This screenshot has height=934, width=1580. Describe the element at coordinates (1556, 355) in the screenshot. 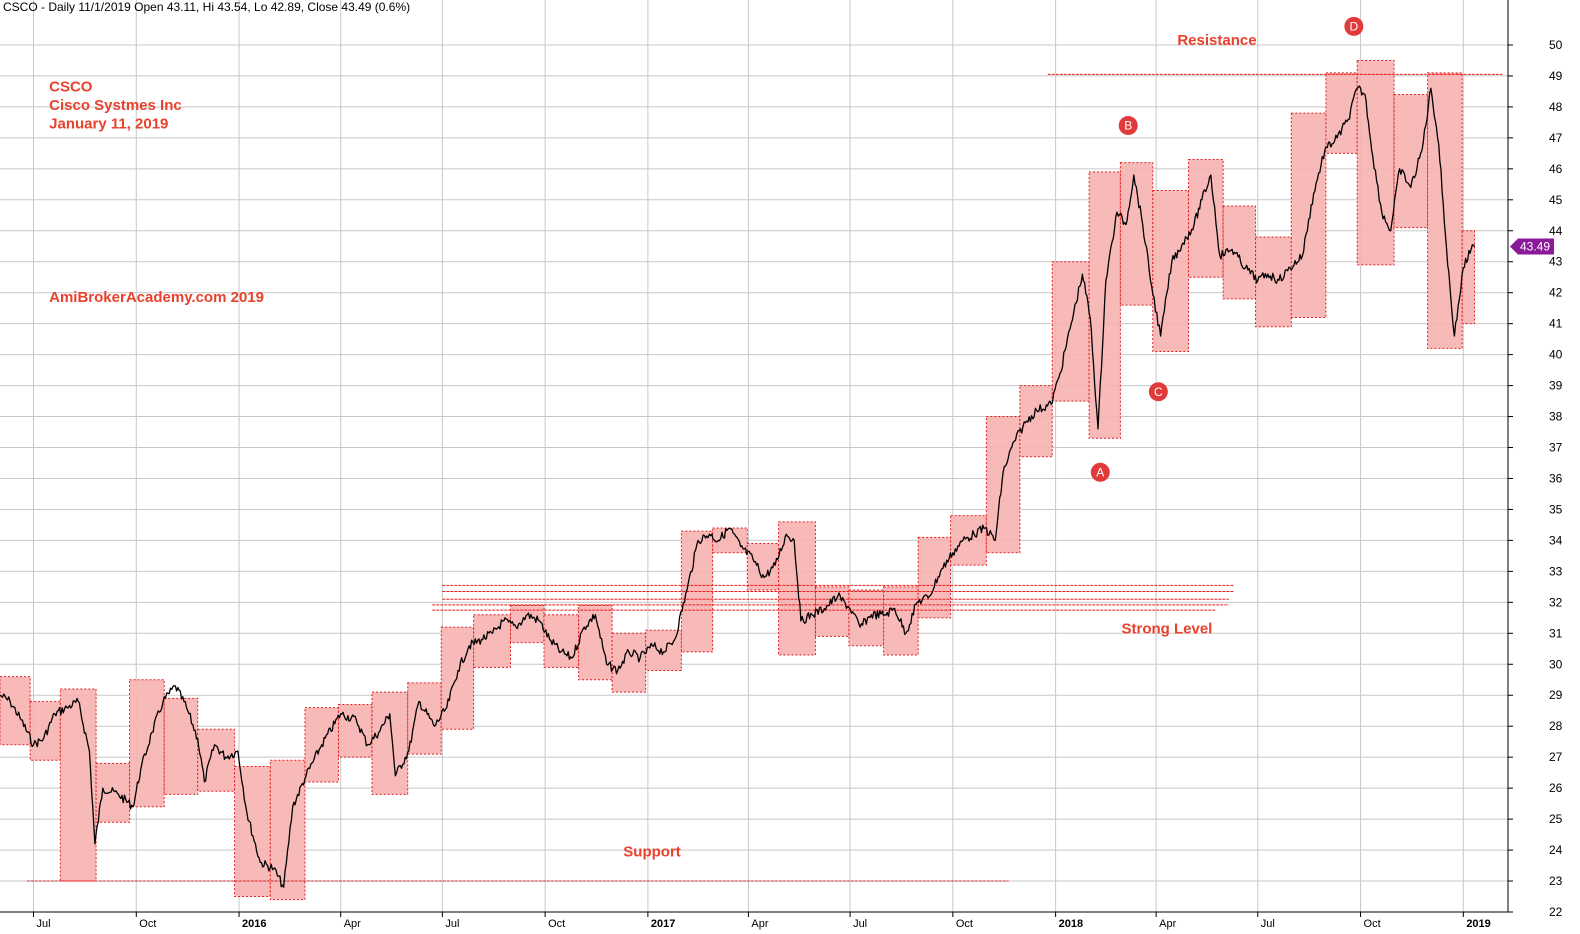

I see `y-tick-label: 40` at that location.